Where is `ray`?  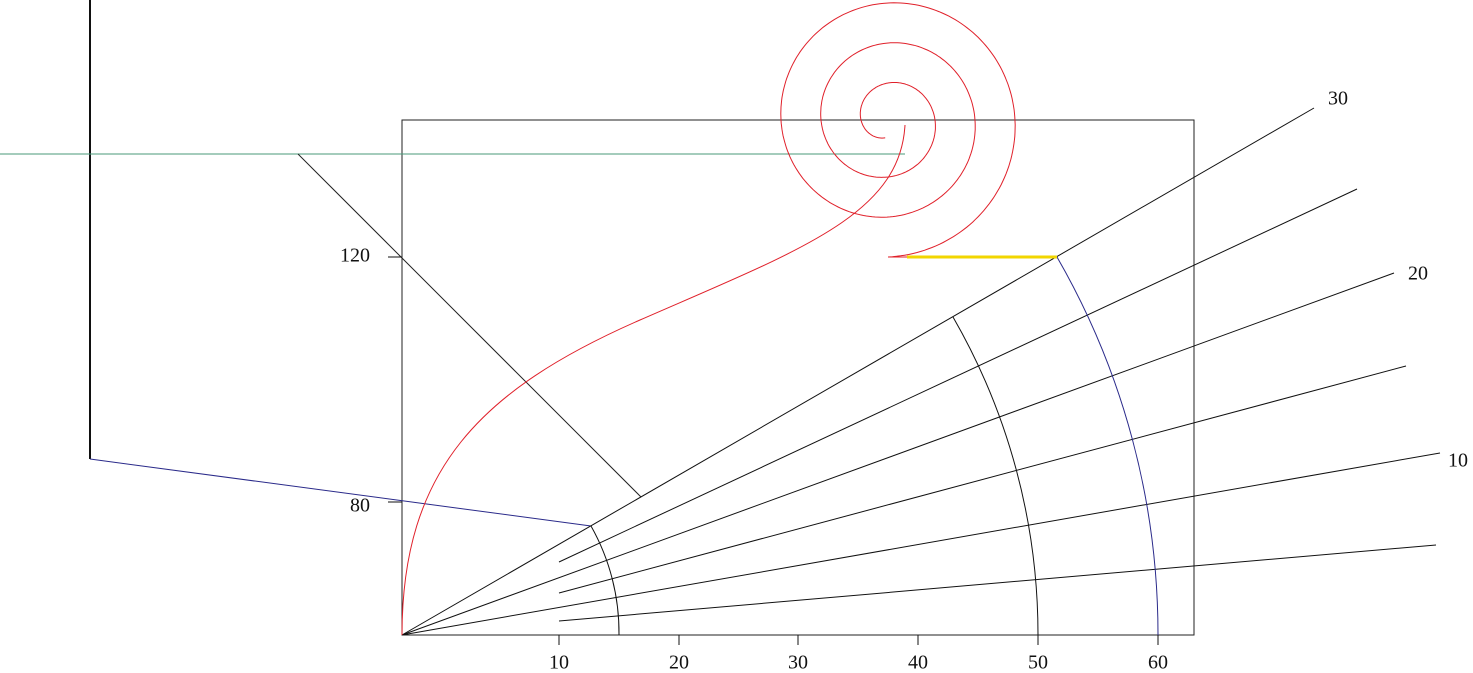 ray is located at coordinates (997, 583).